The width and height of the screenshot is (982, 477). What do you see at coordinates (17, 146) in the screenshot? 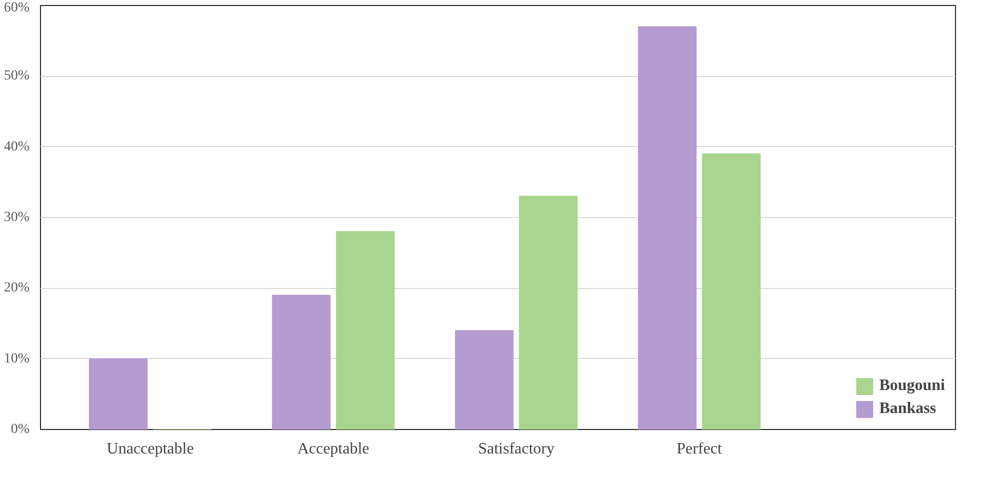
I see `y-tick-label: 40%` at bounding box center [17, 146].